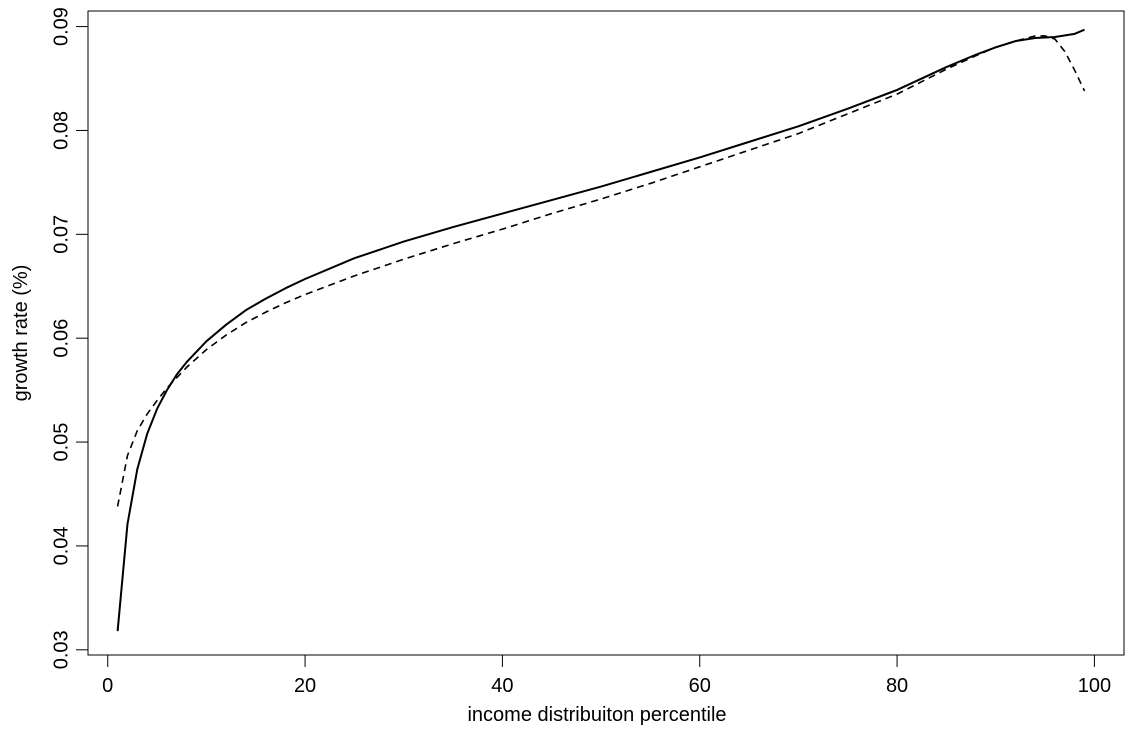 Image resolution: width=1125 pixels, height=730 pixels. What do you see at coordinates (61, 338) in the screenshot?
I see `y-tick-label: 0.06` at bounding box center [61, 338].